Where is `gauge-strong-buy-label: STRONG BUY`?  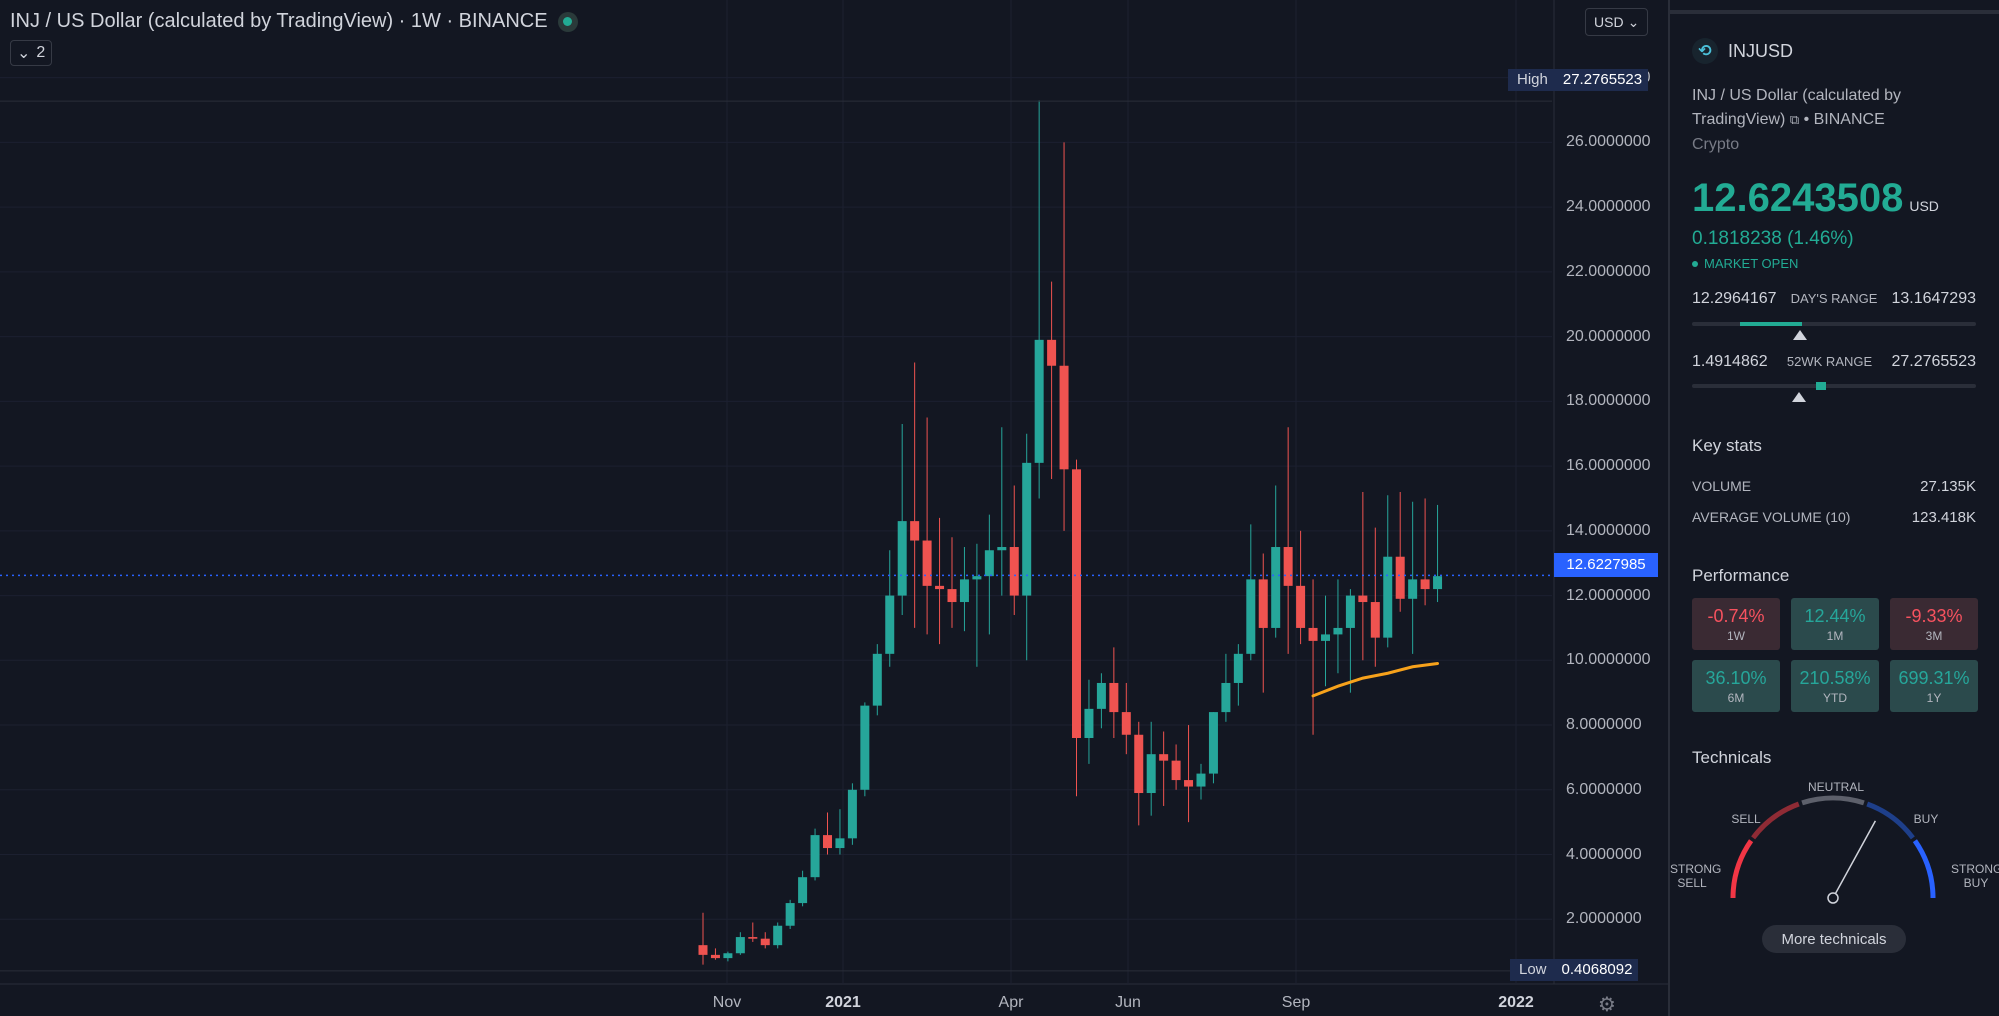
gauge-strong-buy-label: STRONG BUY is located at coordinates (1975, 876).